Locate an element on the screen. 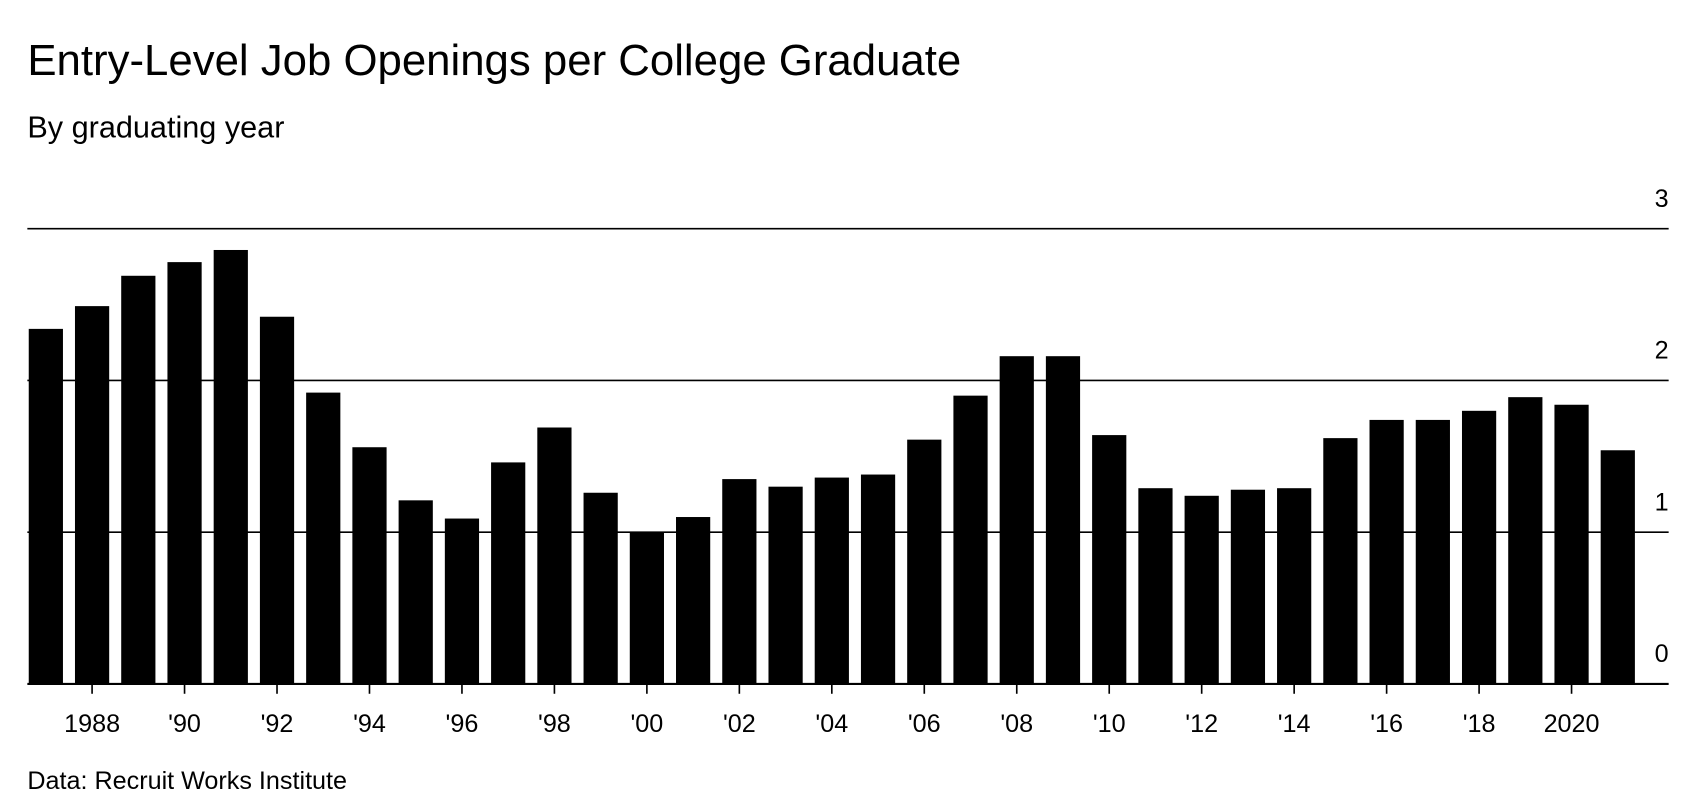  x-tick-label: 1988 is located at coordinates (92, 724).